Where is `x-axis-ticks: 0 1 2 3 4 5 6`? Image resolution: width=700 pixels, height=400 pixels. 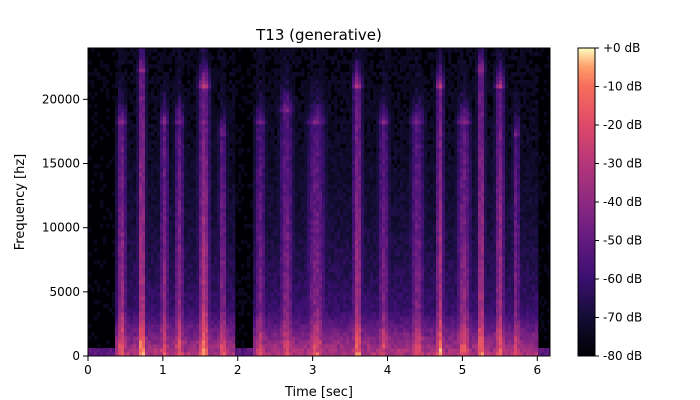
x-axis-ticks: 0 1 2 3 4 5 6 is located at coordinates (312, 366).